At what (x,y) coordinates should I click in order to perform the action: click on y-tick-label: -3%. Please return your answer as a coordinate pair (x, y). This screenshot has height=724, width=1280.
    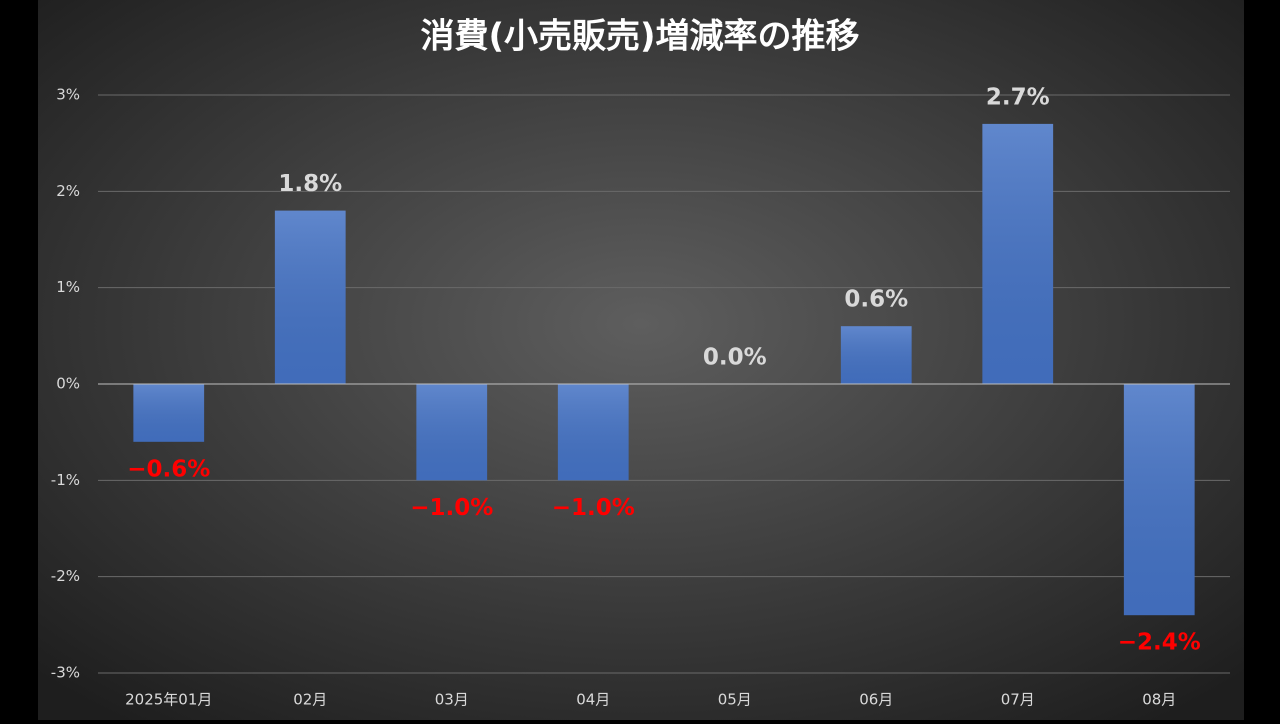
    Looking at the image, I should click on (65, 673).